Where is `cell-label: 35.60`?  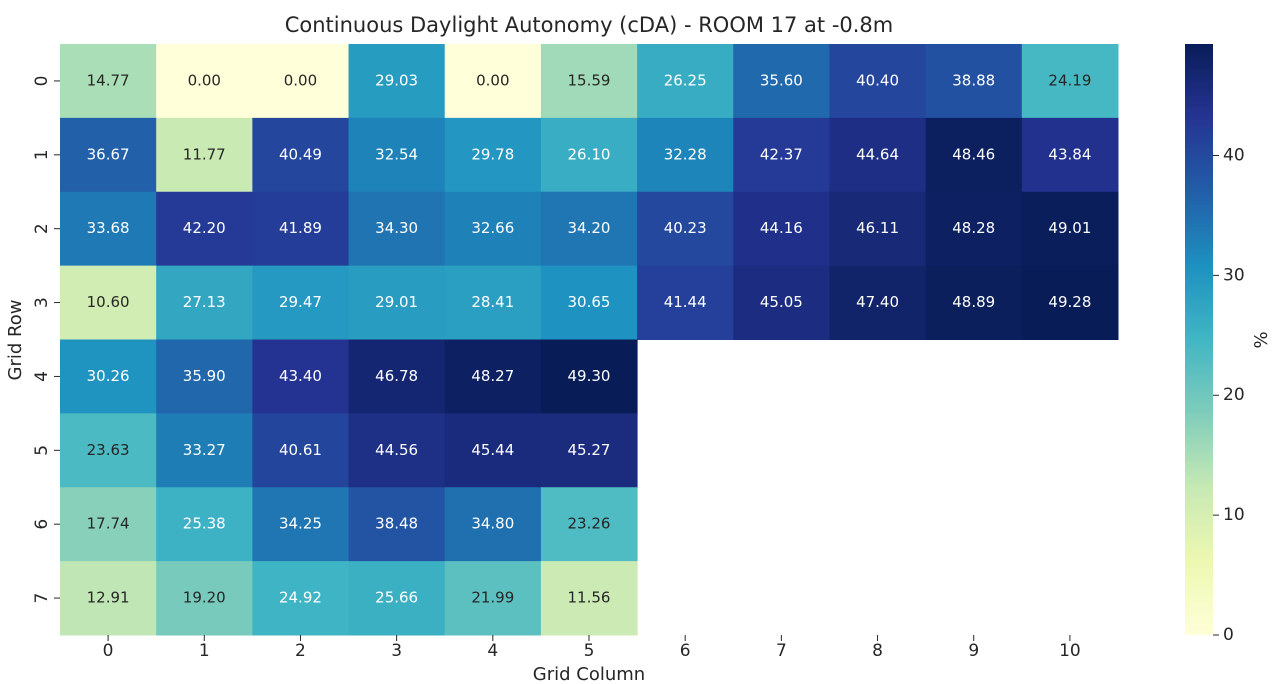
cell-label: 35.60 is located at coordinates (781, 80).